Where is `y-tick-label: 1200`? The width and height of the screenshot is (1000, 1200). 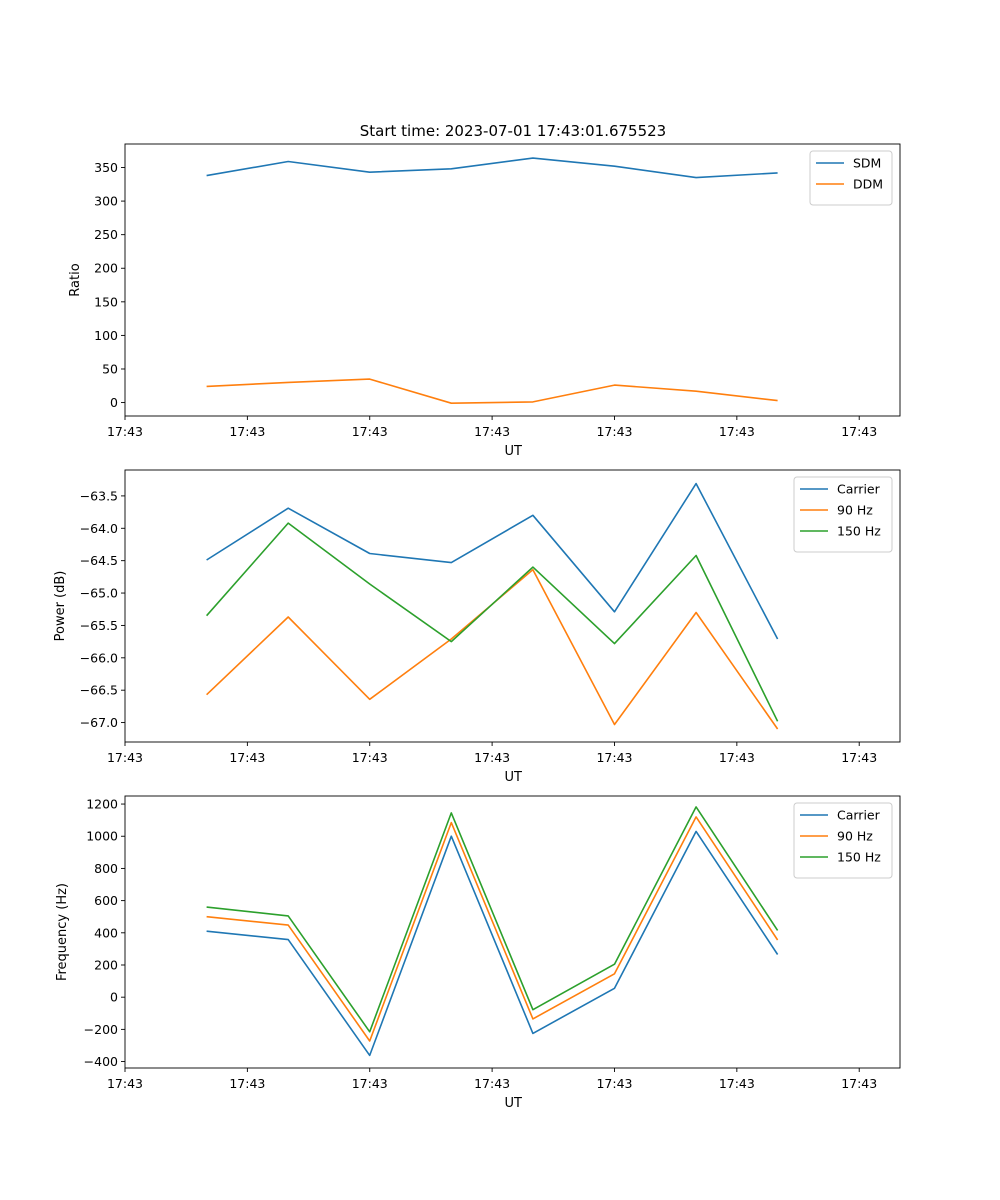 y-tick-label: 1200 is located at coordinates (102, 804).